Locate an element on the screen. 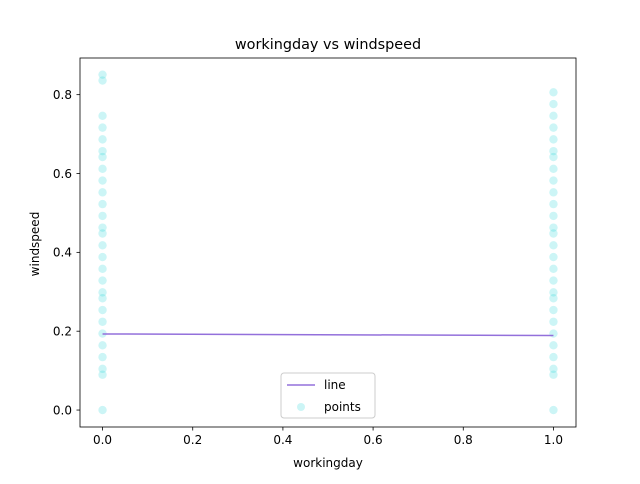 This screenshot has width=640, height=484. y-axis: 0.0 0.2 0.4 0.6 0.8 is located at coordinates (66, 252).